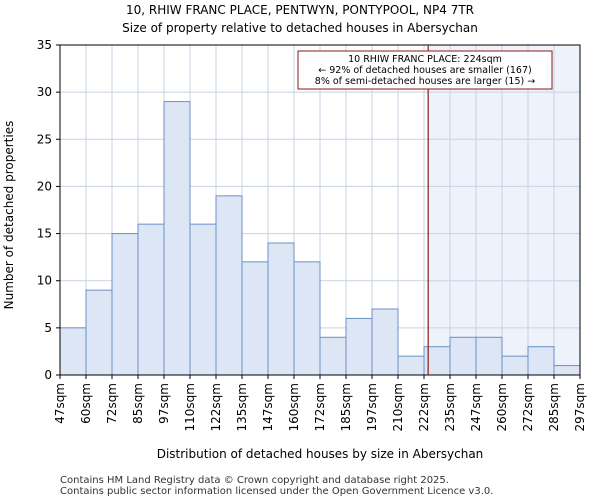 The image size is (600, 500). Describe the element at coordinates (48, 375) in the screenshot. I see `y-tick-label: 0` at that location.